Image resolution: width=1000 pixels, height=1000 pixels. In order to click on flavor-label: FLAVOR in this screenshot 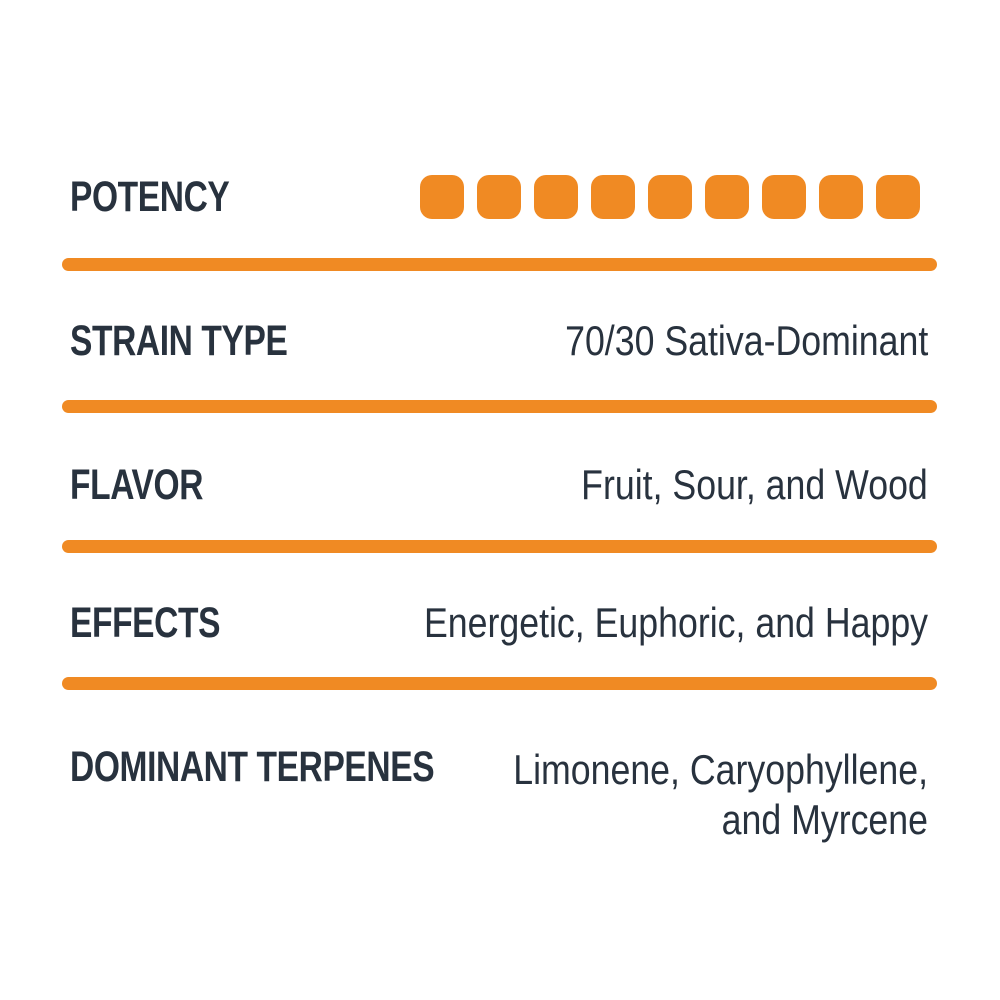, I will do `click(137, 485)`.